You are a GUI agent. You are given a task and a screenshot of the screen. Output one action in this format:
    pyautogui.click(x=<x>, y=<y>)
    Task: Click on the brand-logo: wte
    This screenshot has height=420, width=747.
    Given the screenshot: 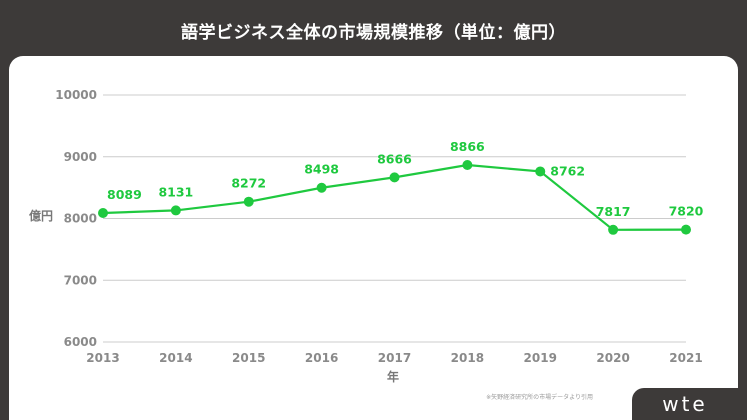 What is the action you would take?
    pyautogui.click(x=685, y=404)
    